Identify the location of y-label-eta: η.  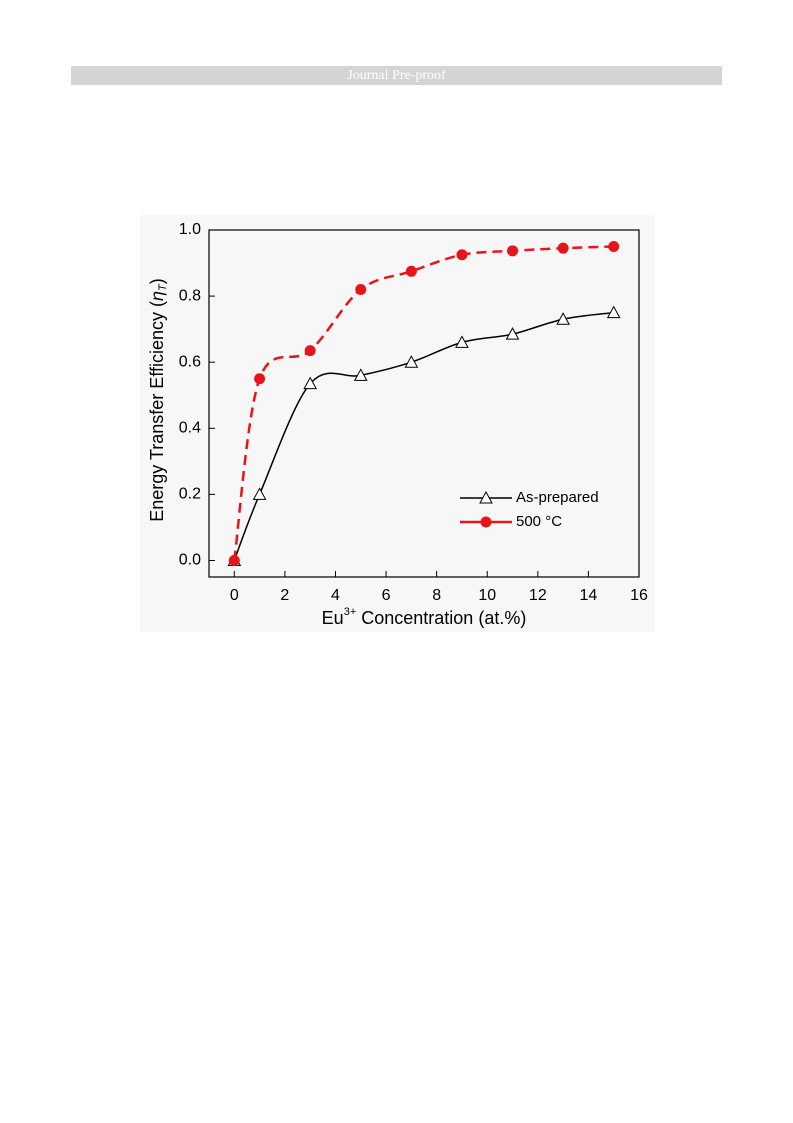
(157, 296).